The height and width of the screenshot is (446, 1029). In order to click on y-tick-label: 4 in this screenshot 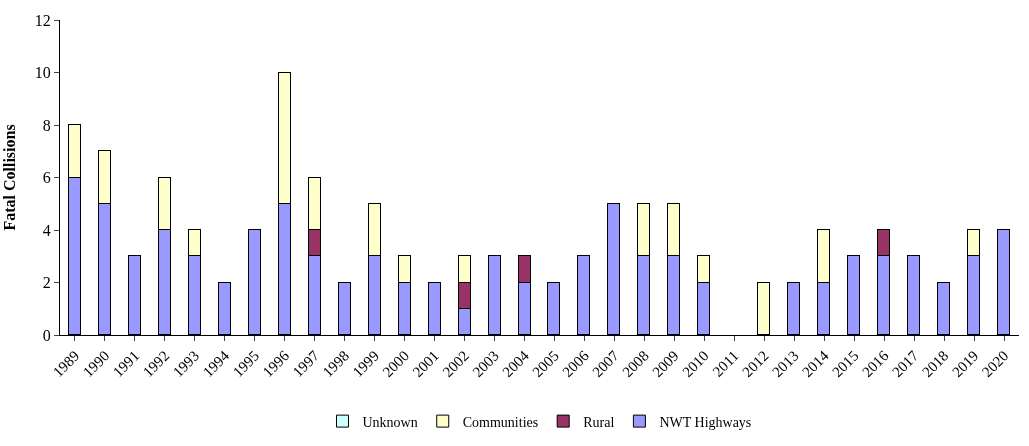, I will do `click(46, 230)`.